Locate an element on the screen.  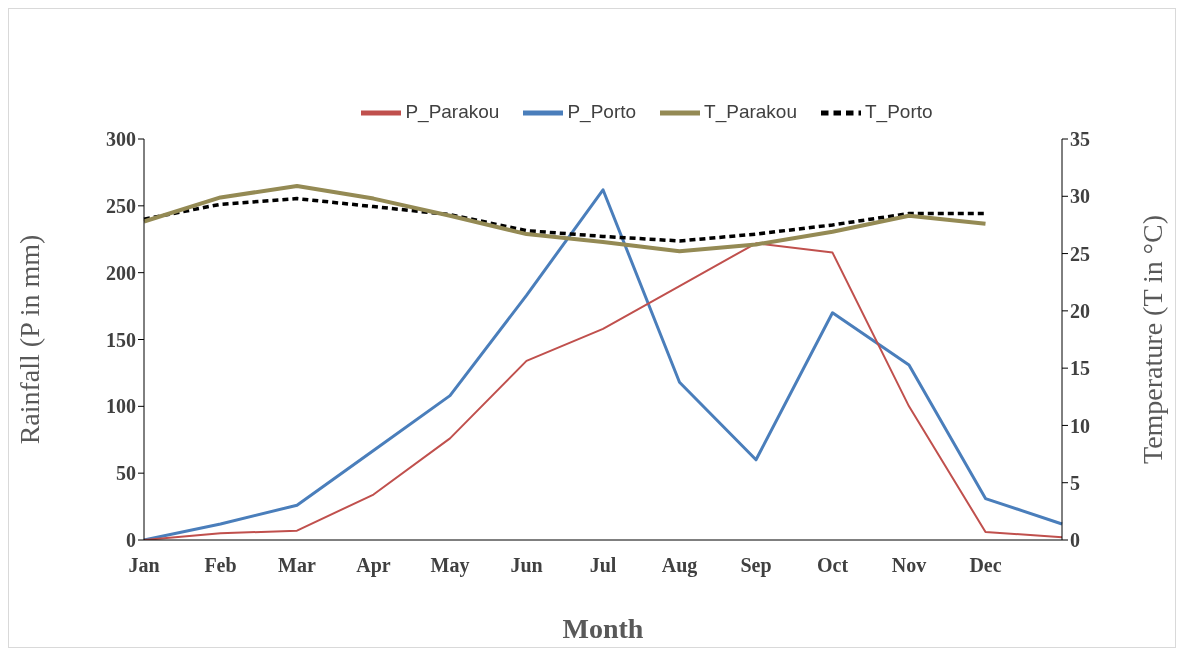
legend-label: T_Parakou is located at coordinates (751, 112).